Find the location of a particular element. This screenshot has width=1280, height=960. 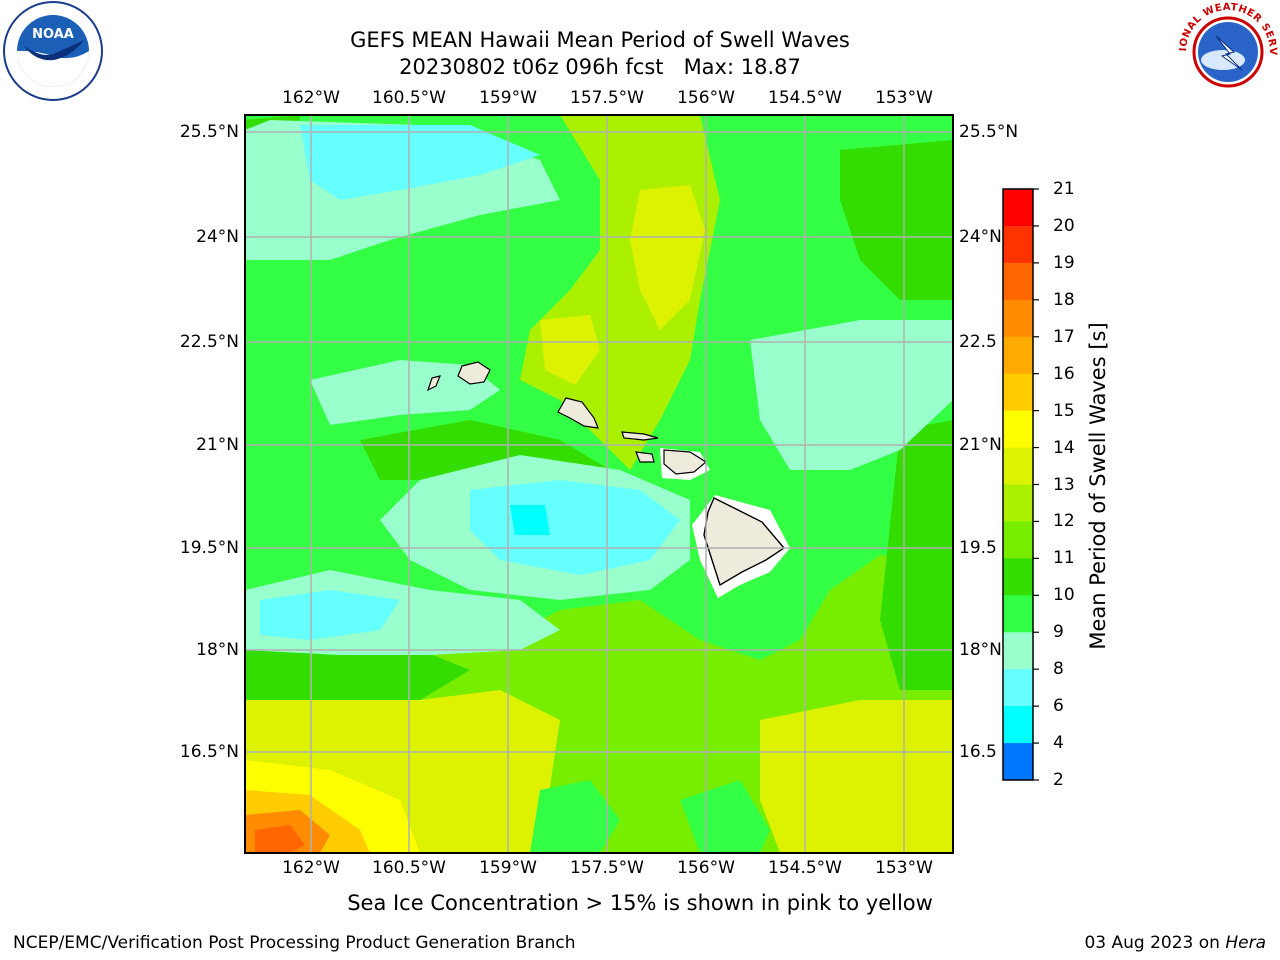

lon-label-bottom-0: 162°W is located at coordinates (311, 868).